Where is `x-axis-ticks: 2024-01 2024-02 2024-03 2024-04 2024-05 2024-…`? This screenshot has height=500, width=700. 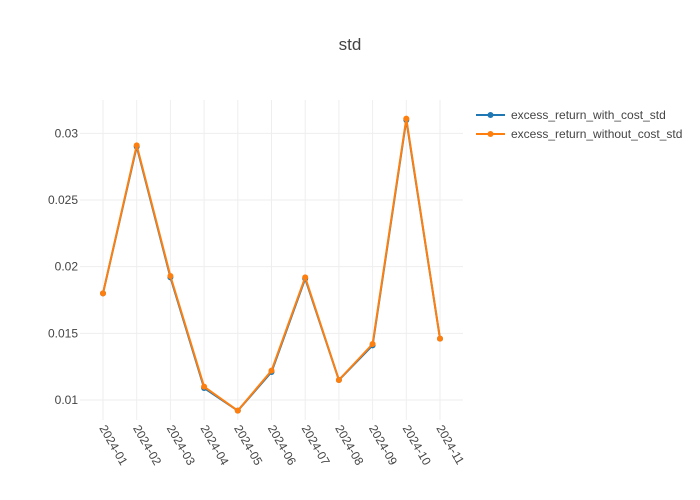 x-axis-ticks: 2024-01 2024-02 2024-03 2024-04 2024-05 2024-… is located at coordinates (281, 445).